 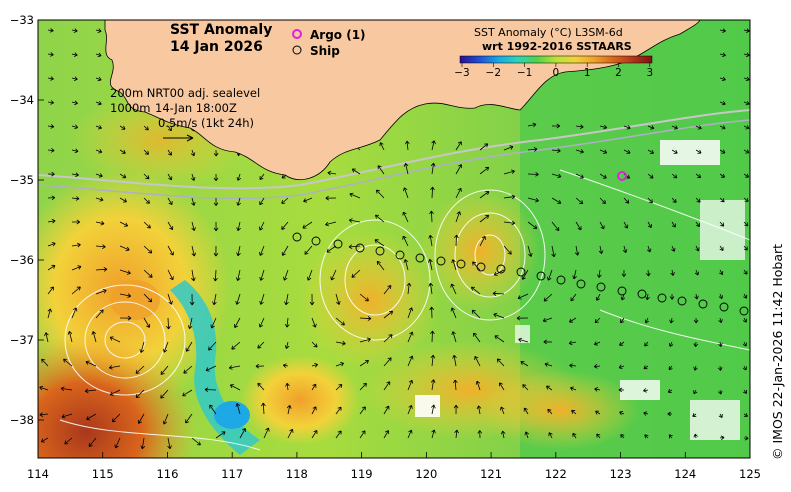 I want to click on colorbar-ticks: −3 −2 −1 0 1 2 3, so click(x=553, y=71).